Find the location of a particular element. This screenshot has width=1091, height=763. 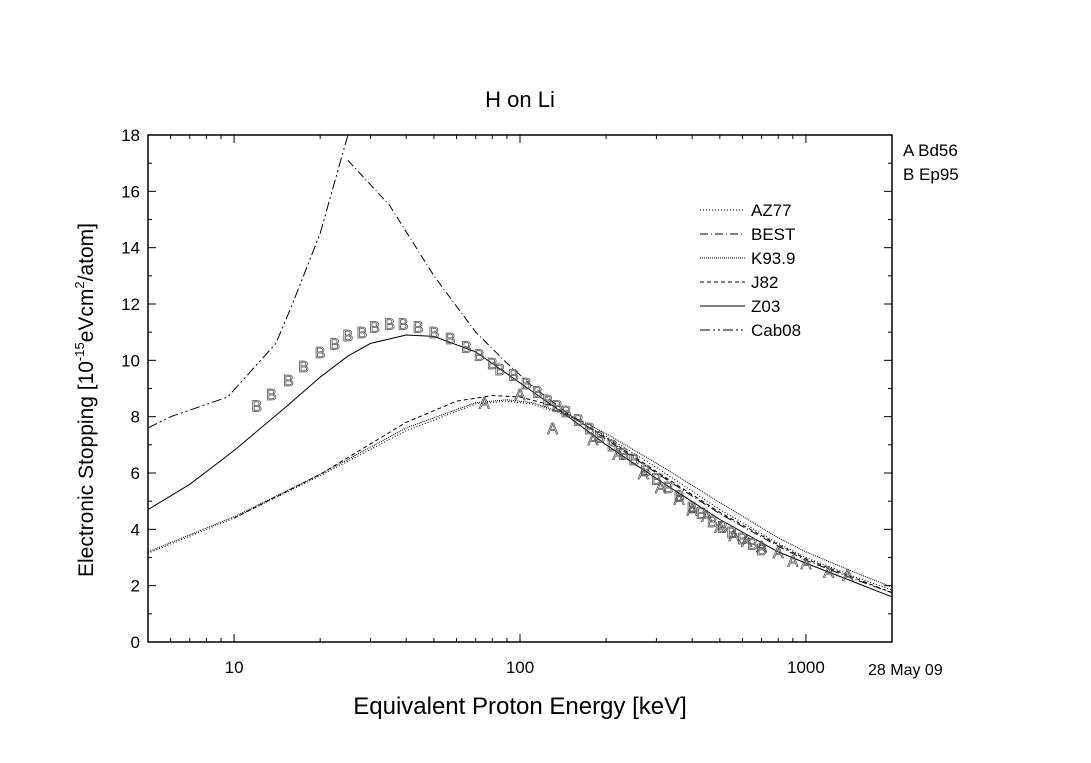

legend-label: K93.9 is located at coordinates (773, 258).